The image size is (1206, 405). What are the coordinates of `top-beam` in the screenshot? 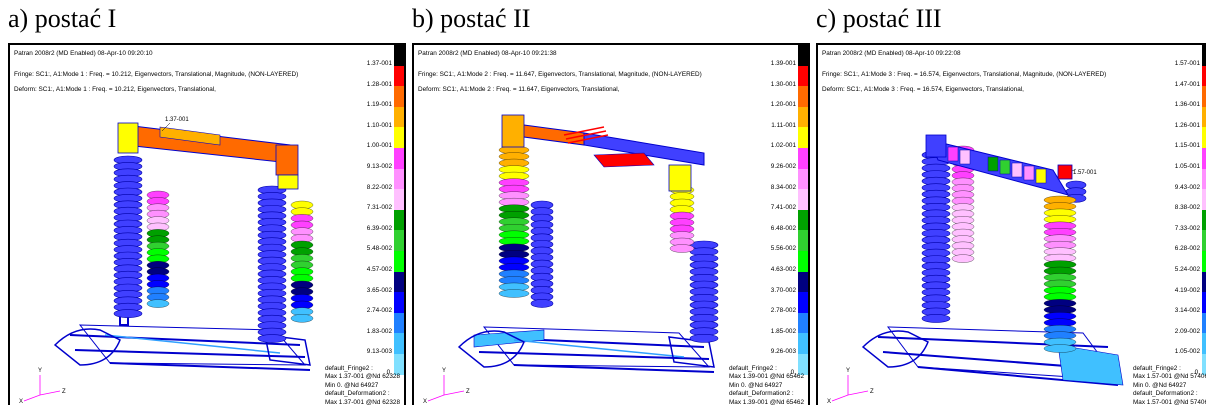 It's located at (207, 144).